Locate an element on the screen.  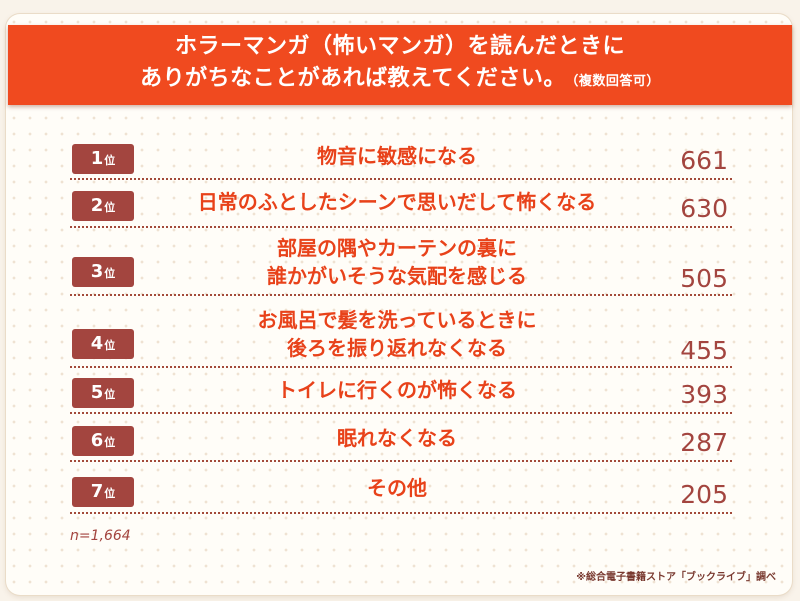
rank-badge: 5位 is located at coordinates (103, 393).